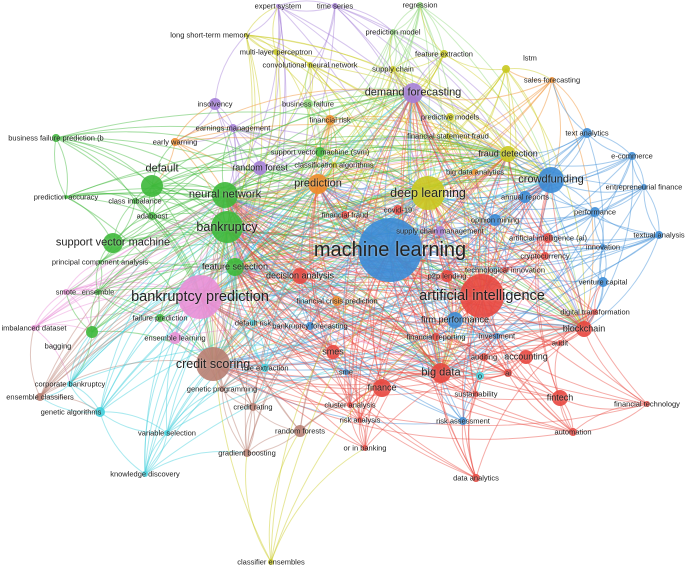 This screenshot has width=685, height=568. What do you see at coordinates (447, 276) in the screenshot?
I see `node-label: p2p lending` at bounding box center [447, 276].